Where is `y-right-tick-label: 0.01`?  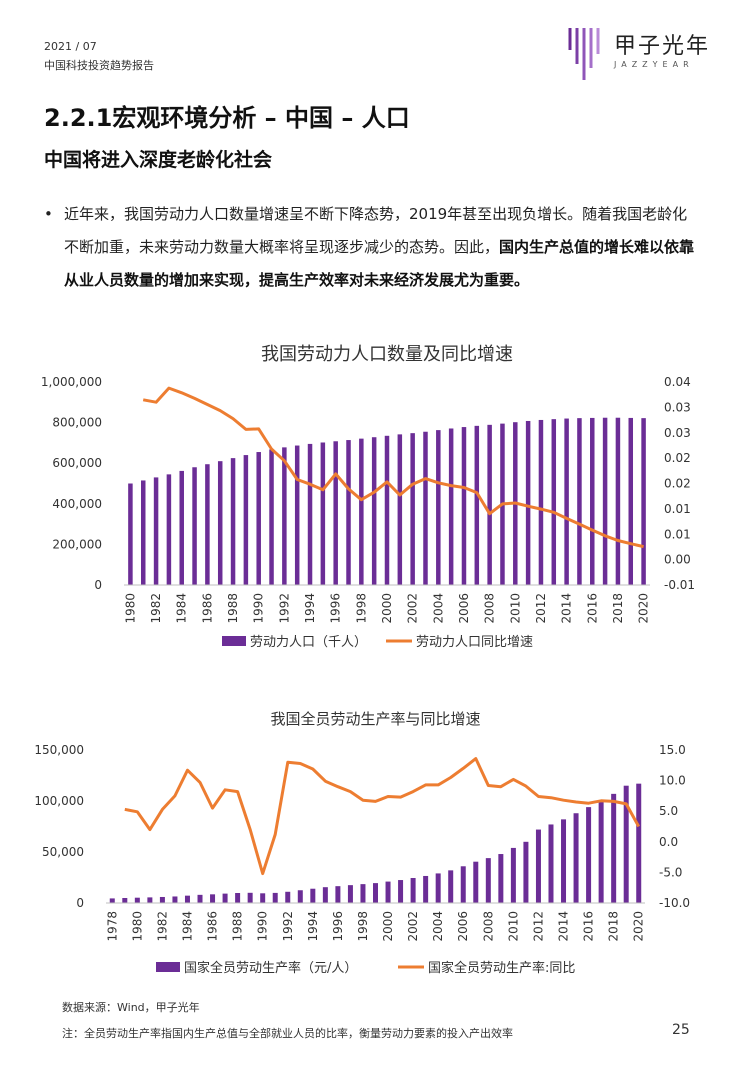 y-right-tick-label: 0.01 is located at coordinates (677, 509).